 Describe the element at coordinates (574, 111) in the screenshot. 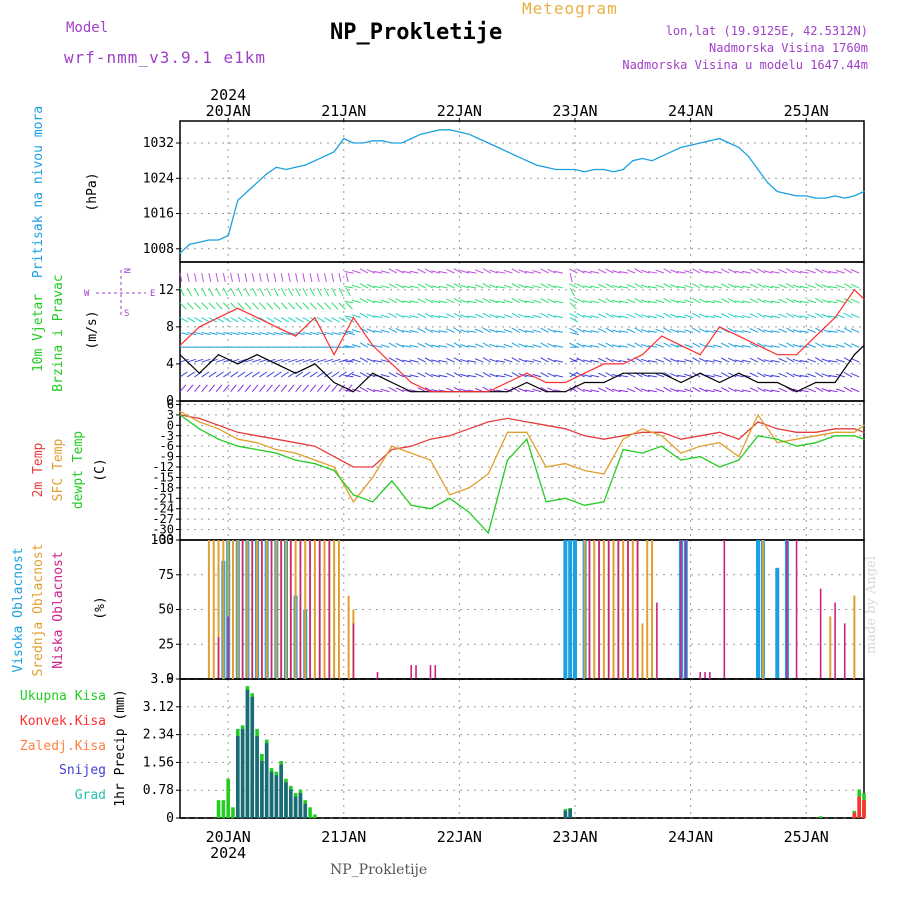

I see `top-date-label: 23JAN` at that location.